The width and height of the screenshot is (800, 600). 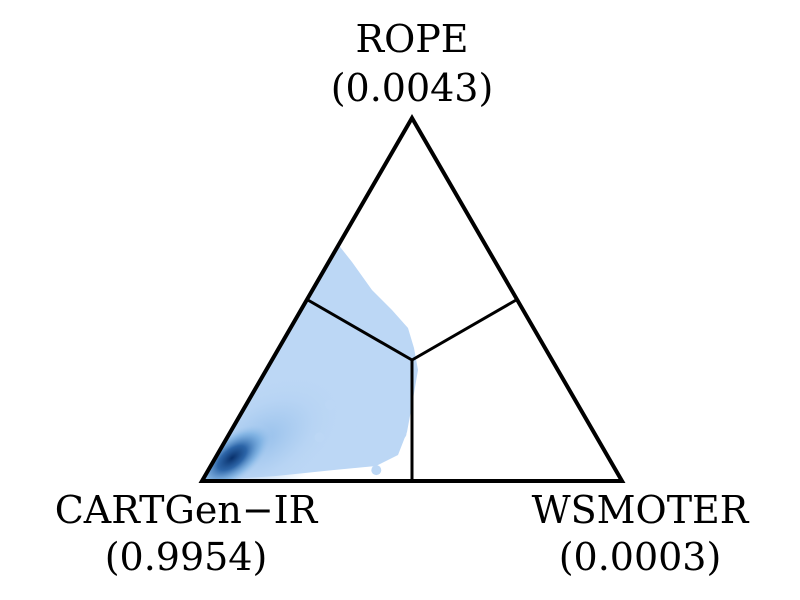 What do you see at coordinates (412, 63) in the screenshot?
I see `vertex-label-top: ROPE (0.0043)` at bounding box center [412, 63].